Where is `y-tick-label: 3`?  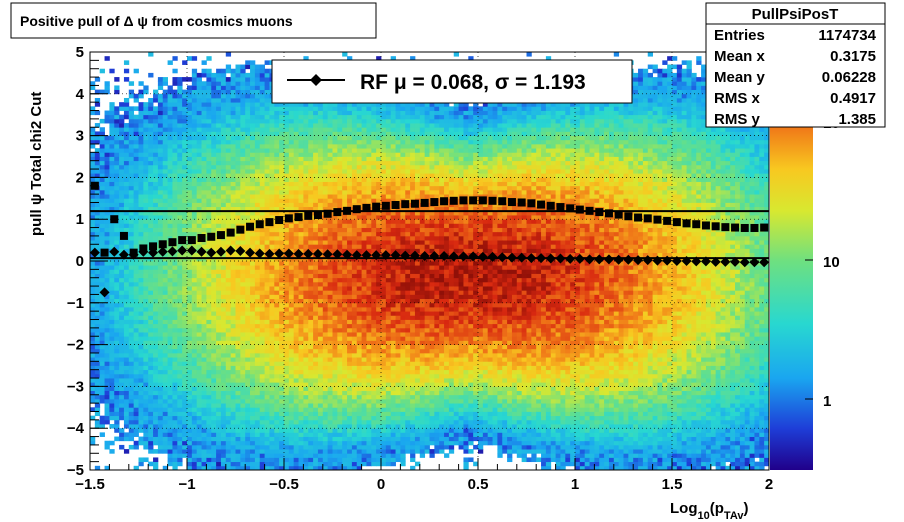
y-tick-label: 3 is located at coordinates (80, 136).